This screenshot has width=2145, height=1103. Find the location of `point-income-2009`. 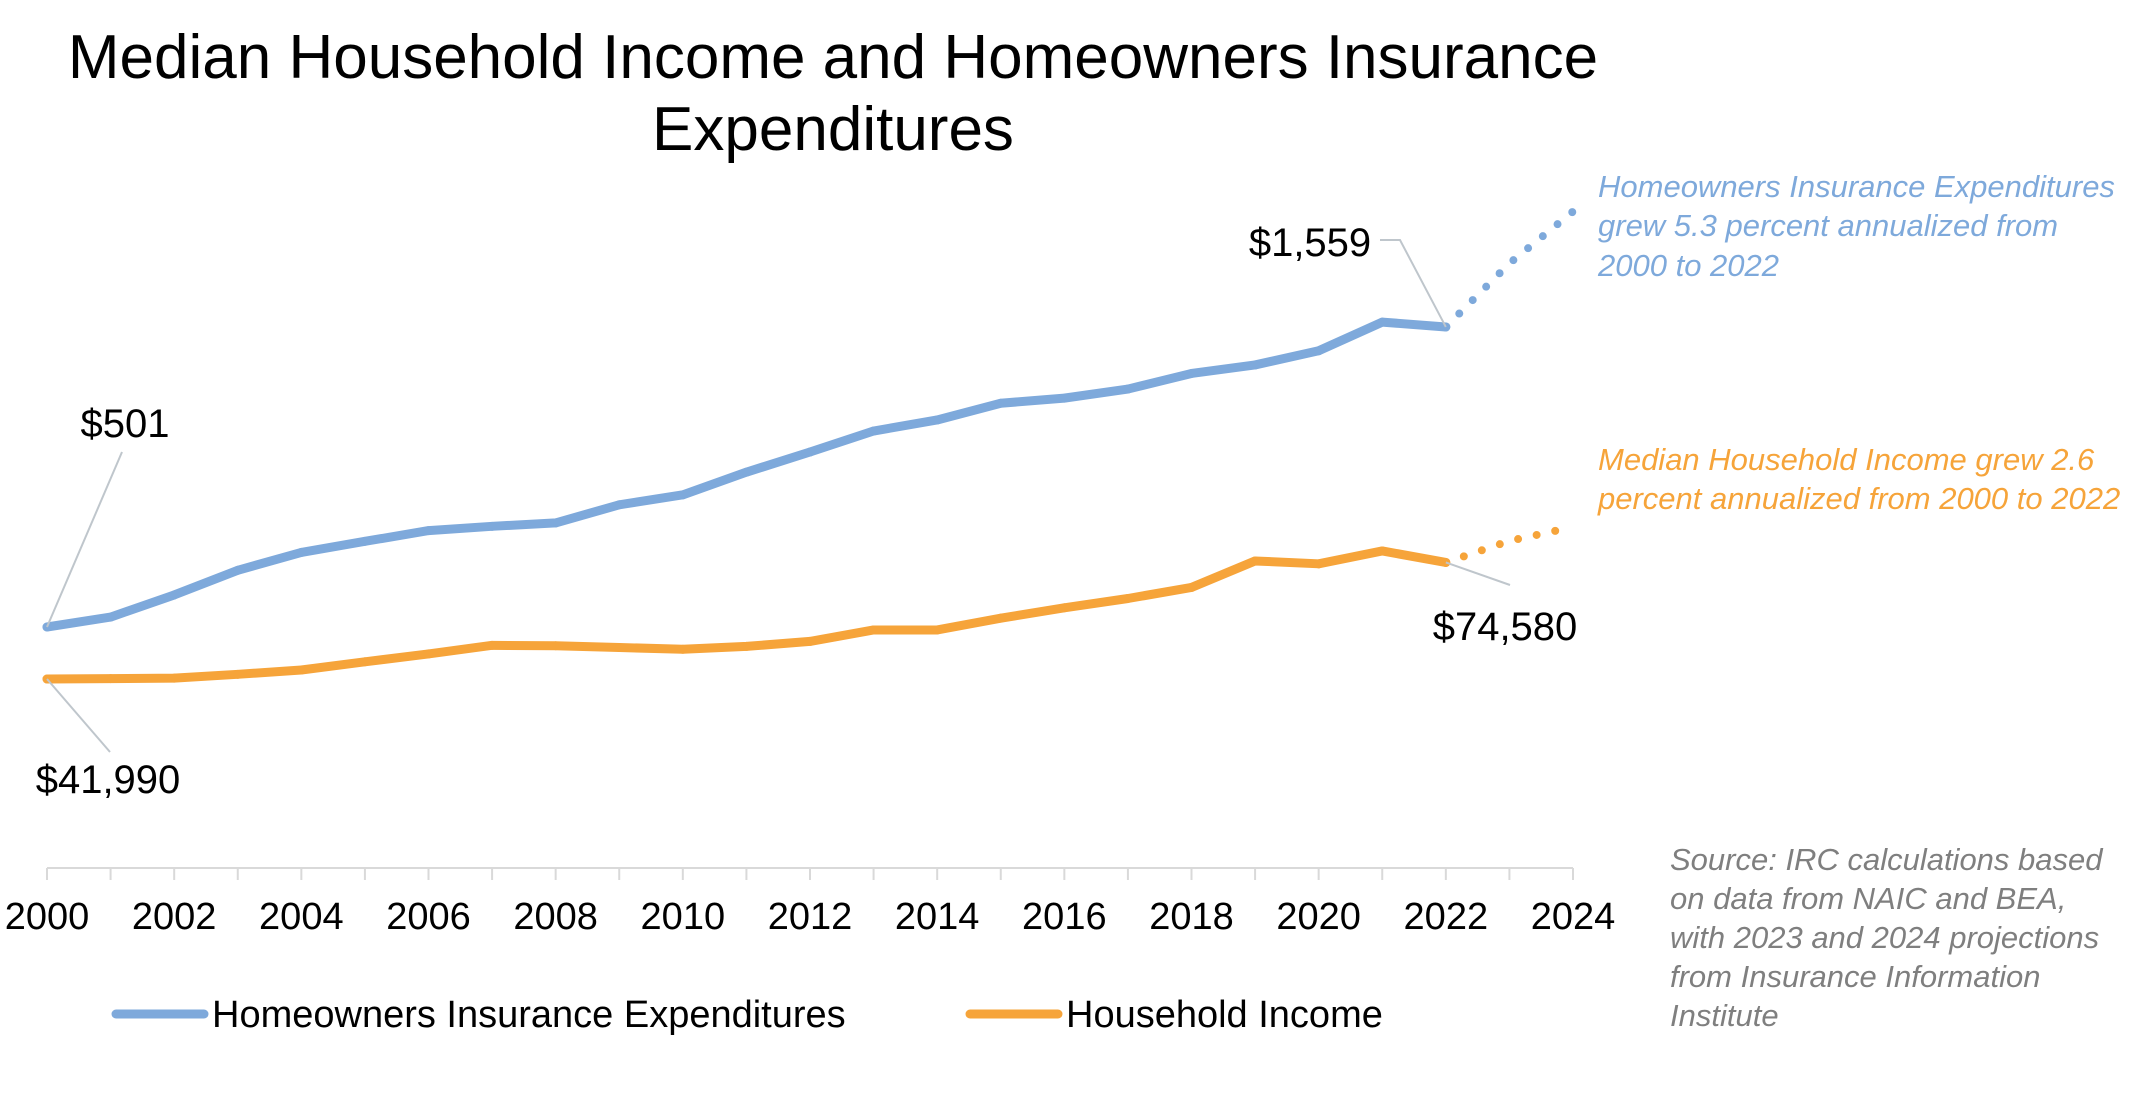

point-income-2009 is located at coordinates (619, 647).